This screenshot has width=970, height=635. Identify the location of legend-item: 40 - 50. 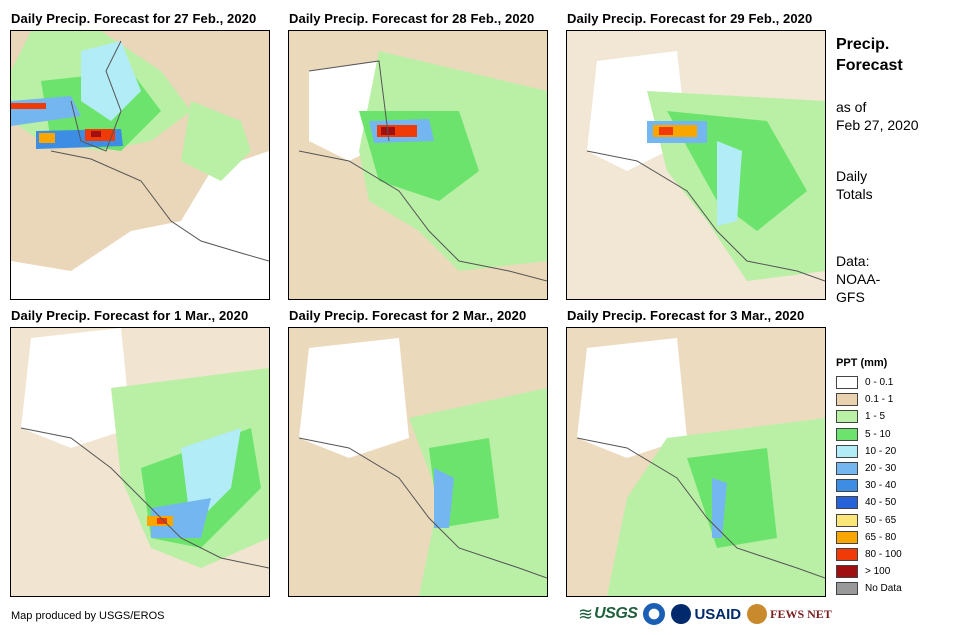
(869, 502).